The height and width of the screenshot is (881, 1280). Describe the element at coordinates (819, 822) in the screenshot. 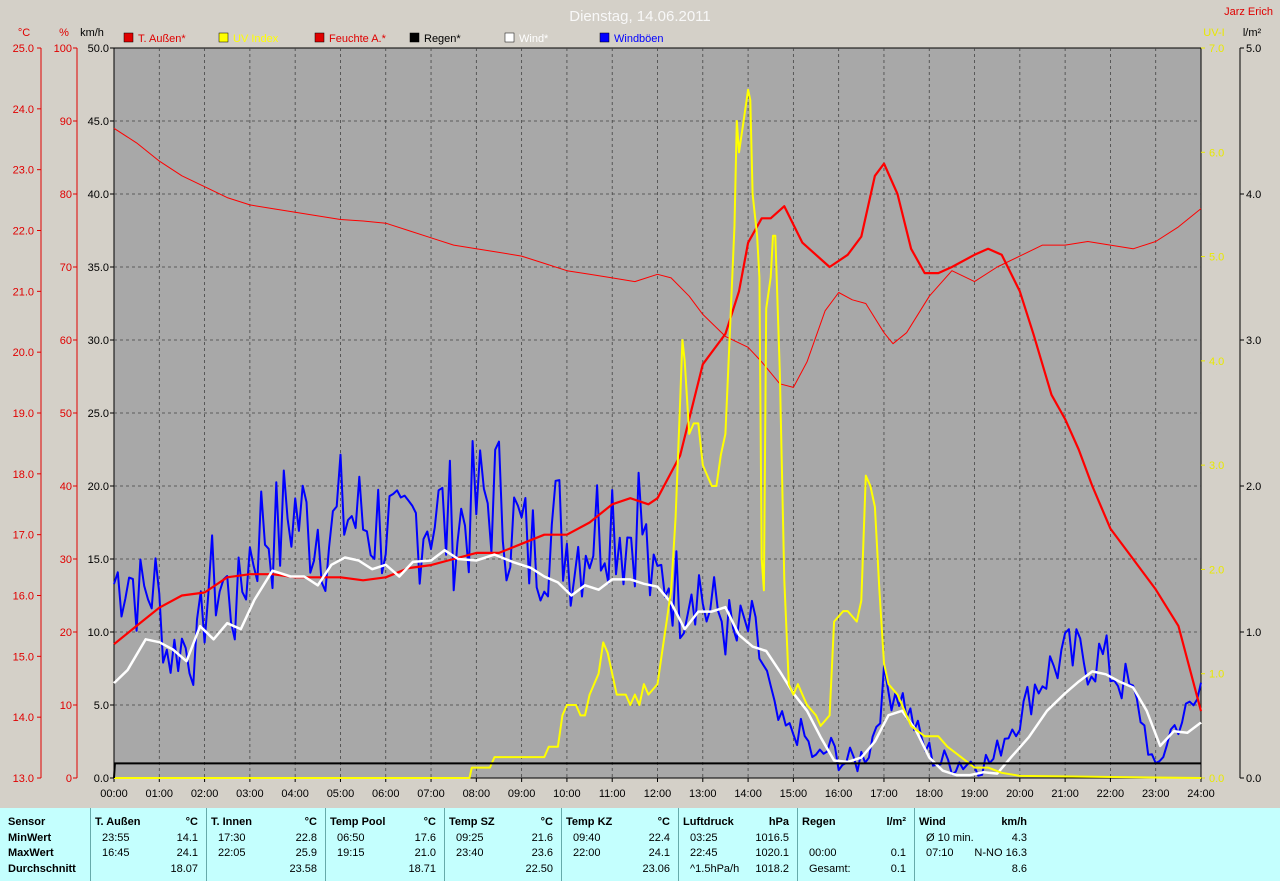

I see `stats-group-name: Regen` at that location.